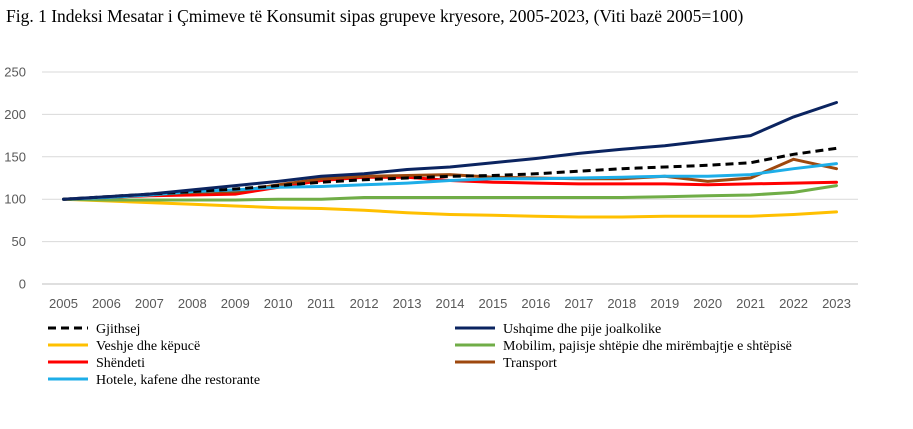  Describe the element at coordinates (530, 363) in the screenshot. I see `legend-label: Transport` at that location.